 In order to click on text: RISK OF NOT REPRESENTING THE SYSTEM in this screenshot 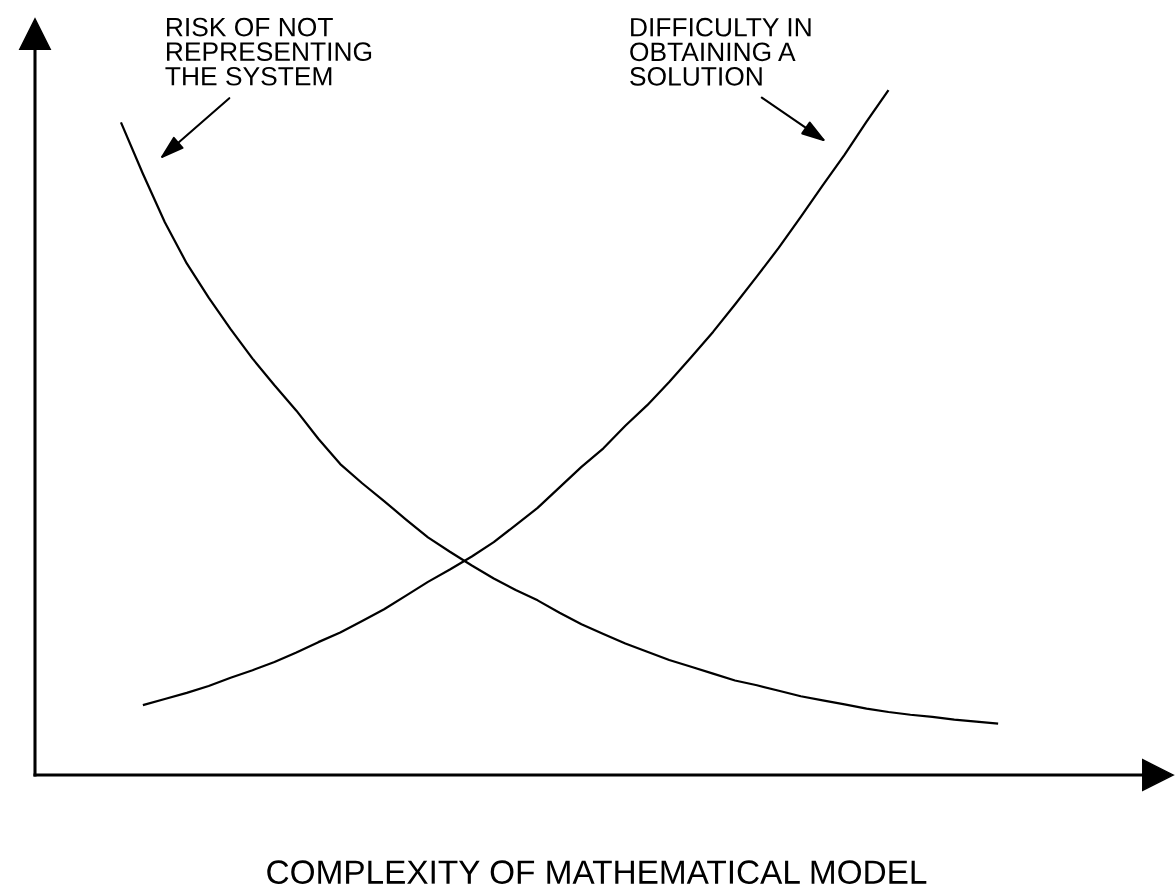, I will do `click(268, 51)`.